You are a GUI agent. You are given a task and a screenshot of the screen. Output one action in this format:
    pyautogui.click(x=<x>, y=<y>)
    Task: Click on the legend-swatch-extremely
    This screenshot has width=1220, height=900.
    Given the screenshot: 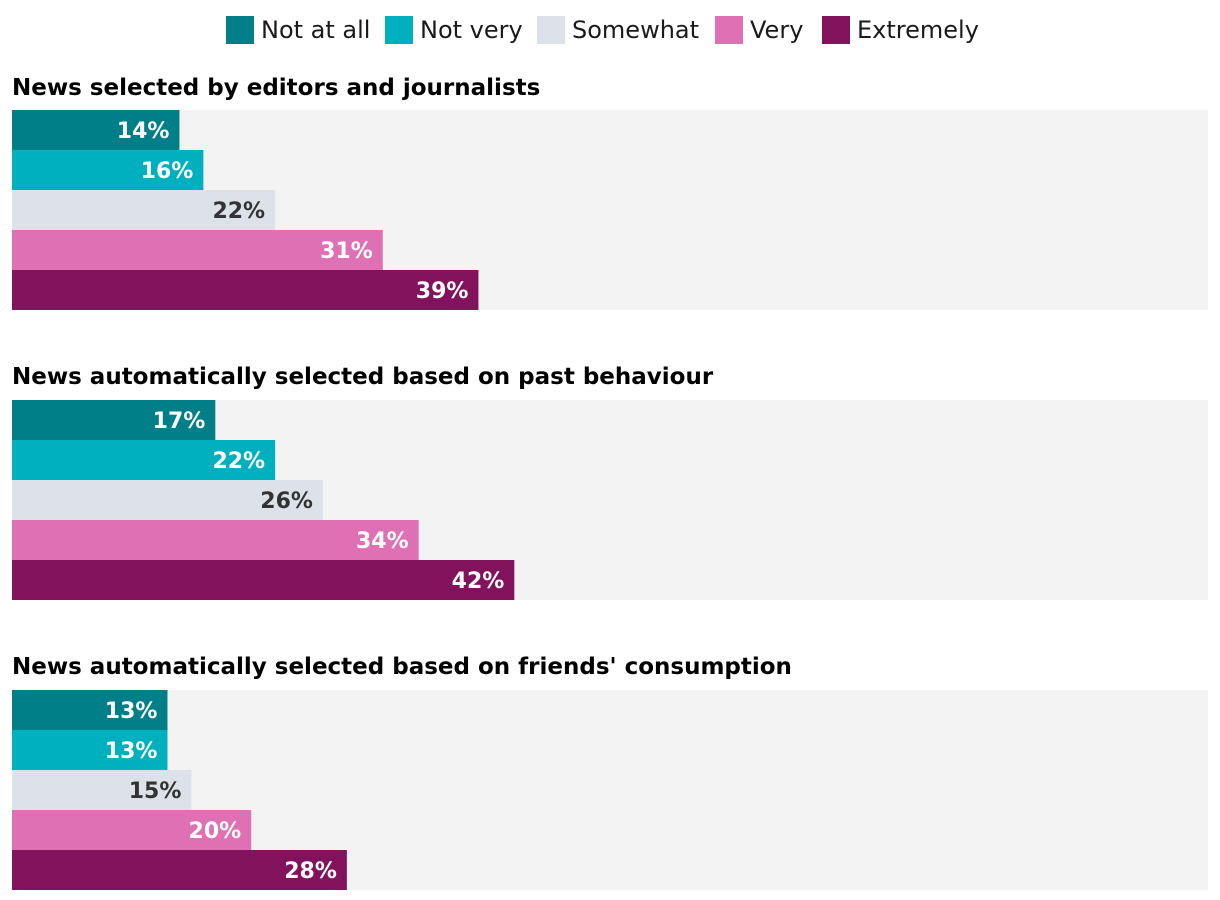 What is the action you would take?
    pyautogui.click(x=836, y=30)
    